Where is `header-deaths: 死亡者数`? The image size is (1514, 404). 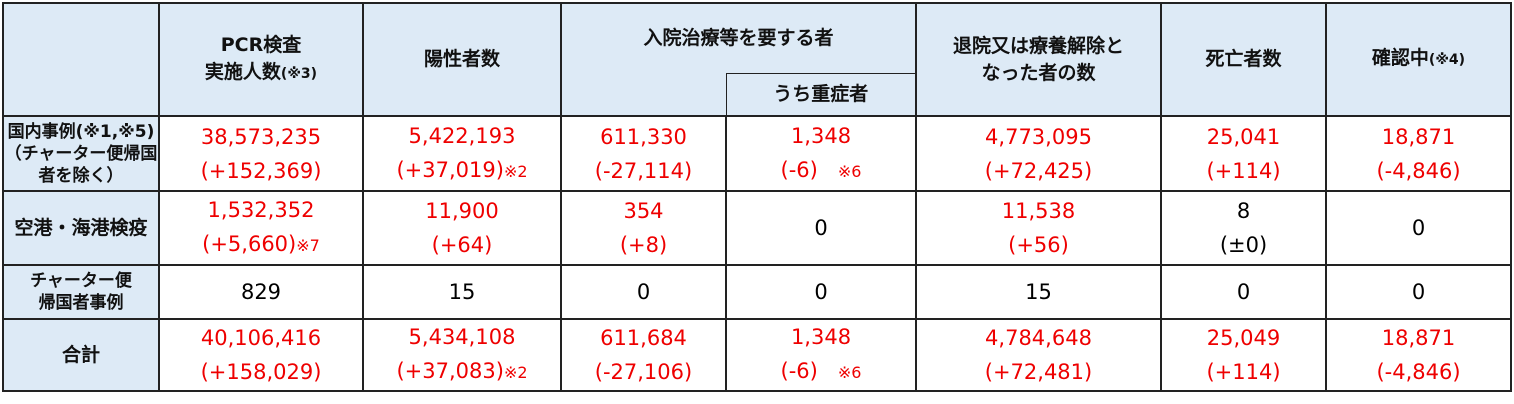 header-deaths: 死亡者数 is located at coordinates (1243, 59).